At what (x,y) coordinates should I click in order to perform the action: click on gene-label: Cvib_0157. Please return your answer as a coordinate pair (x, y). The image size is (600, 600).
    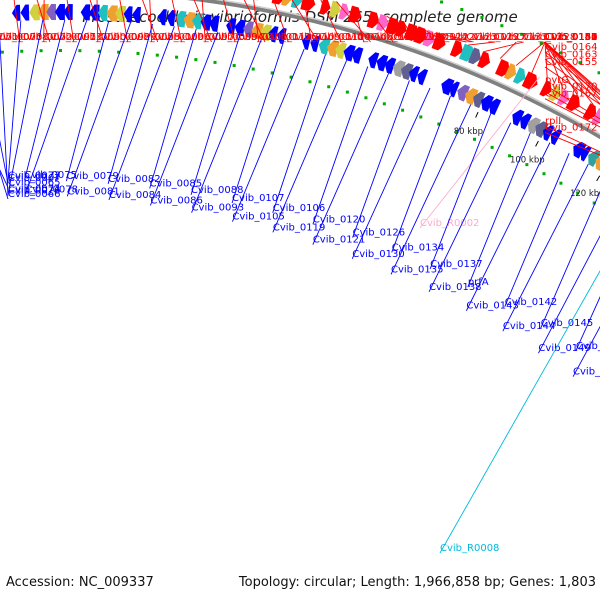
    Looking at the image, I should click on (571, 37).